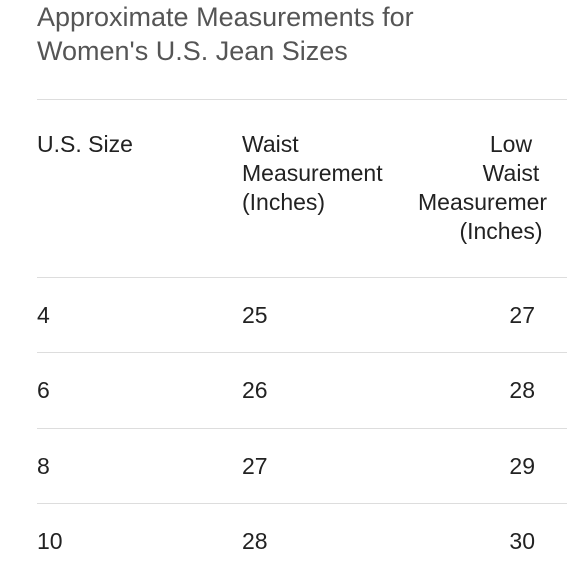 This screenshot has height=580, width=580. What do you see at coordinates (255, 466) in the screenshot?
I see `cell-waist: 27` at bounding box center [255, 466].